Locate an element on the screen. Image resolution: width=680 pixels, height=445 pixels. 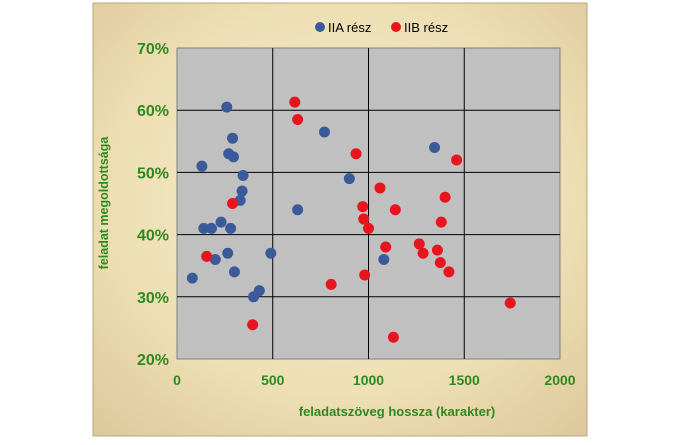
x-axis-label: feladatszöveg hossza (karakter) is located at coordinates (397, 411).